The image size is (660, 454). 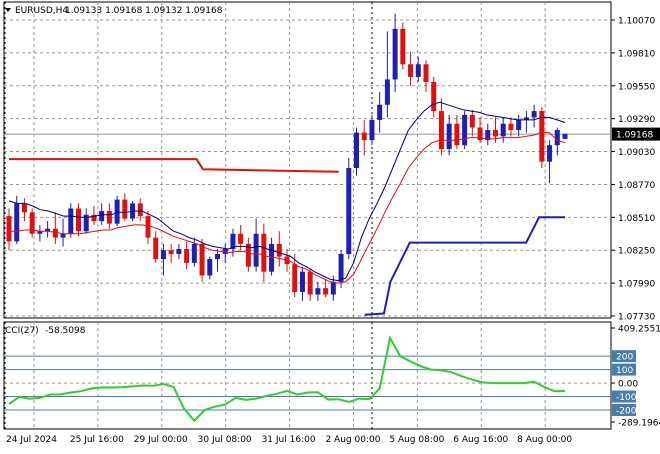 I want to click on x-tick-label: 8 Aug 00:00, so click(x=544, y=440).